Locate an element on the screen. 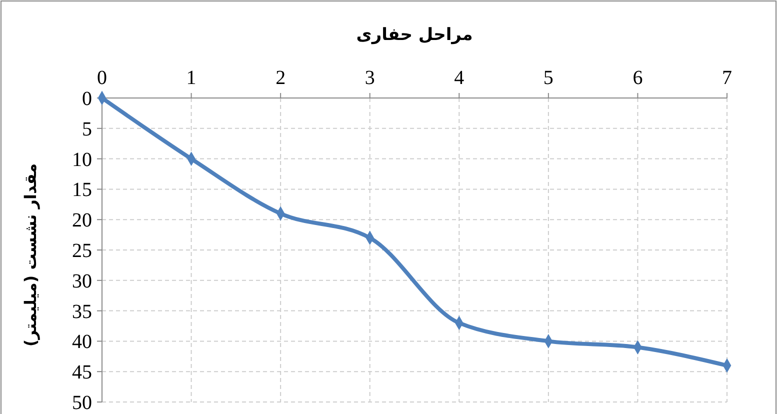 The height and width of the screenshot is (414, 777). y-tick-label: 15 is located at coordinates (82, 190).